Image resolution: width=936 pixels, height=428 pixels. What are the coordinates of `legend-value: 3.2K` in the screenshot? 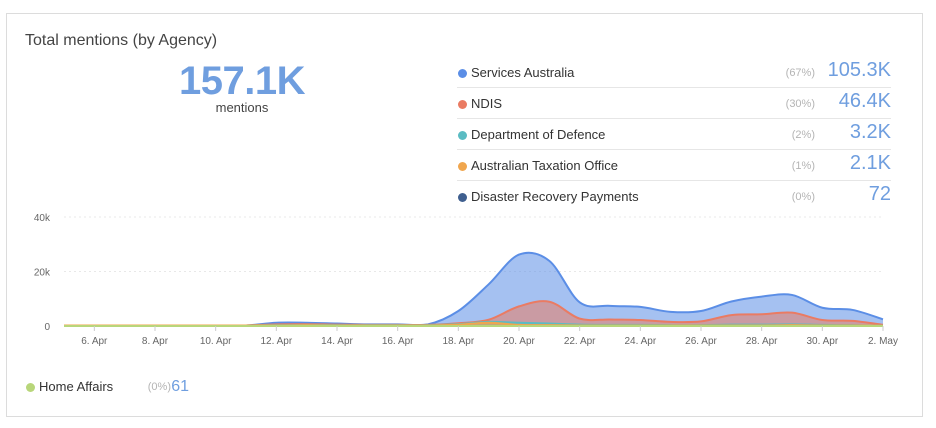 It's located at (870, 132).